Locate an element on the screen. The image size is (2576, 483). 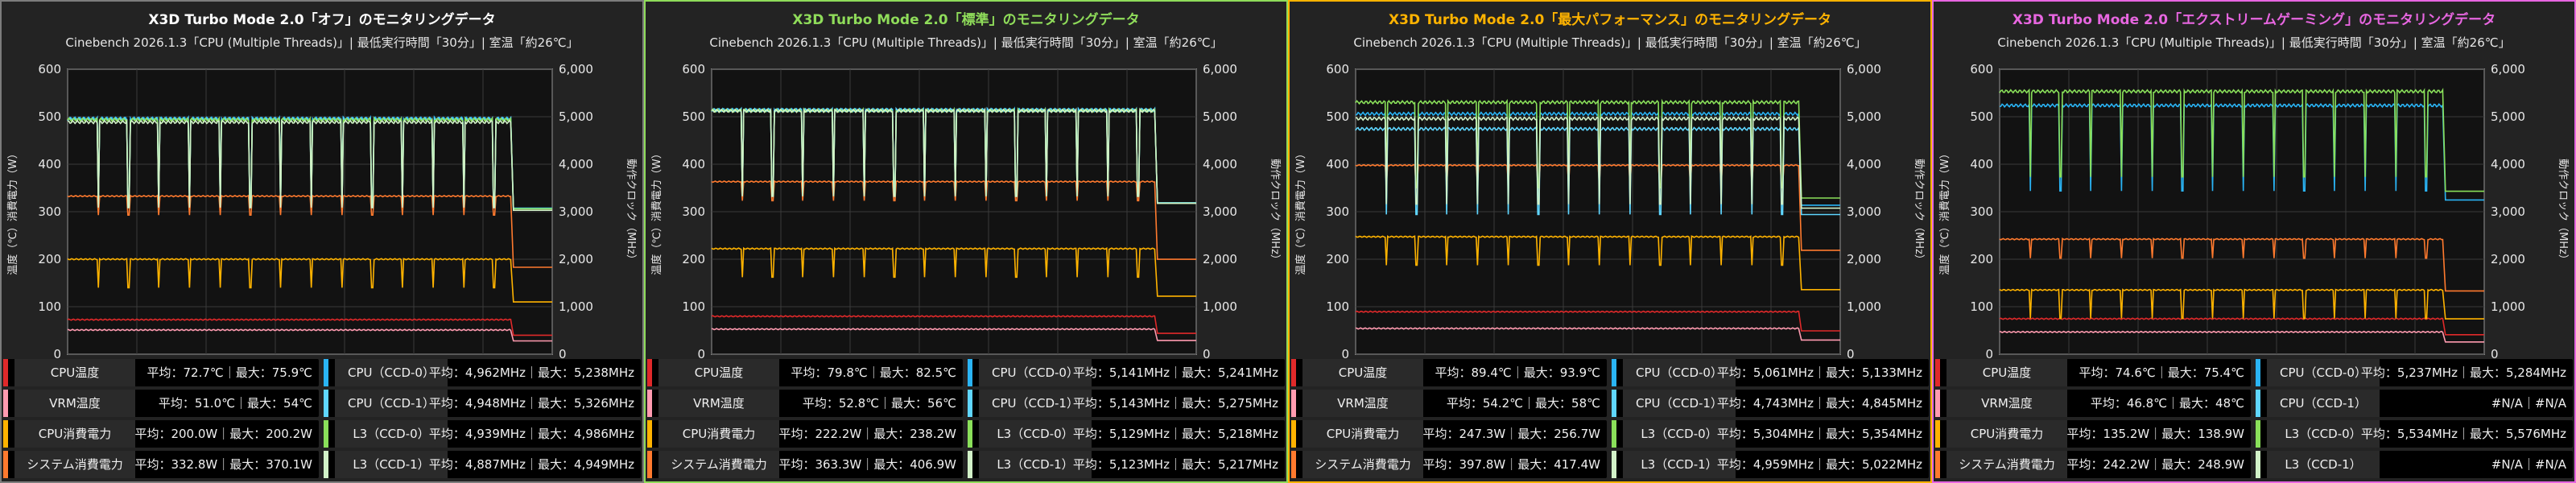
stat-row-left: CPU消費電力 平均：200.0W｜最大：200.2W is located at coordinates (161, 434).